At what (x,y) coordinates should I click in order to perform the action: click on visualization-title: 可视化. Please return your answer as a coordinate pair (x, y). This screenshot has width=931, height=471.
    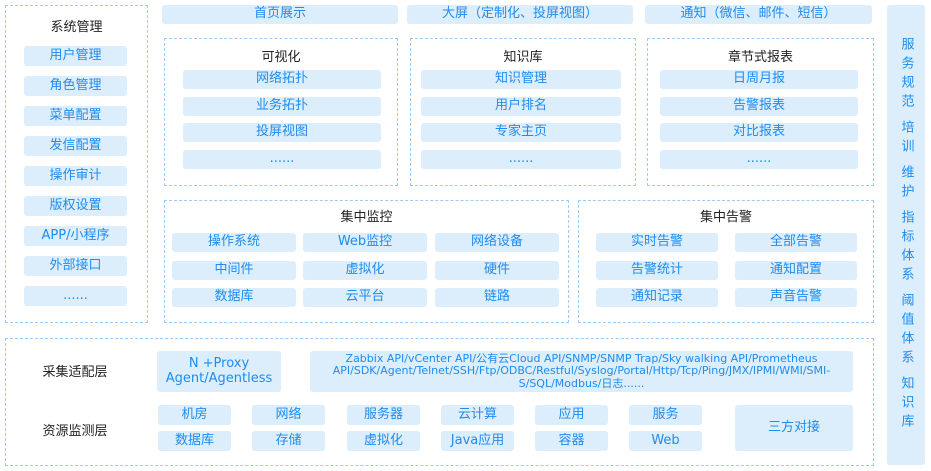
    Looking at the image, I should click on (281, 57).